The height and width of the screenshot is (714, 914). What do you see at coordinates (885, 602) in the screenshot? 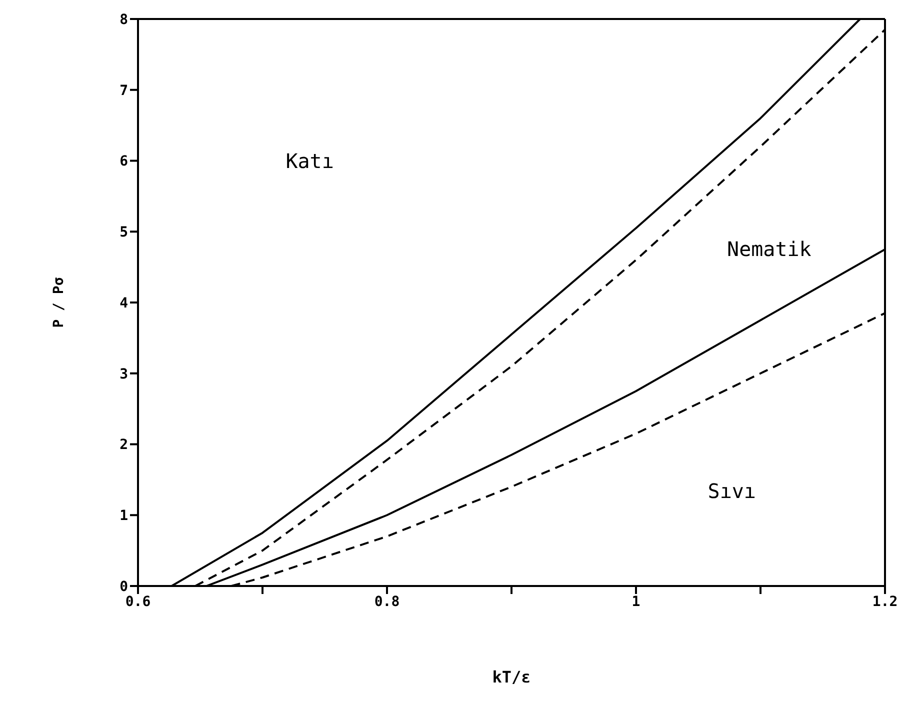
I see `x-tick-label: 1.2` at bounding box center [885, 602].